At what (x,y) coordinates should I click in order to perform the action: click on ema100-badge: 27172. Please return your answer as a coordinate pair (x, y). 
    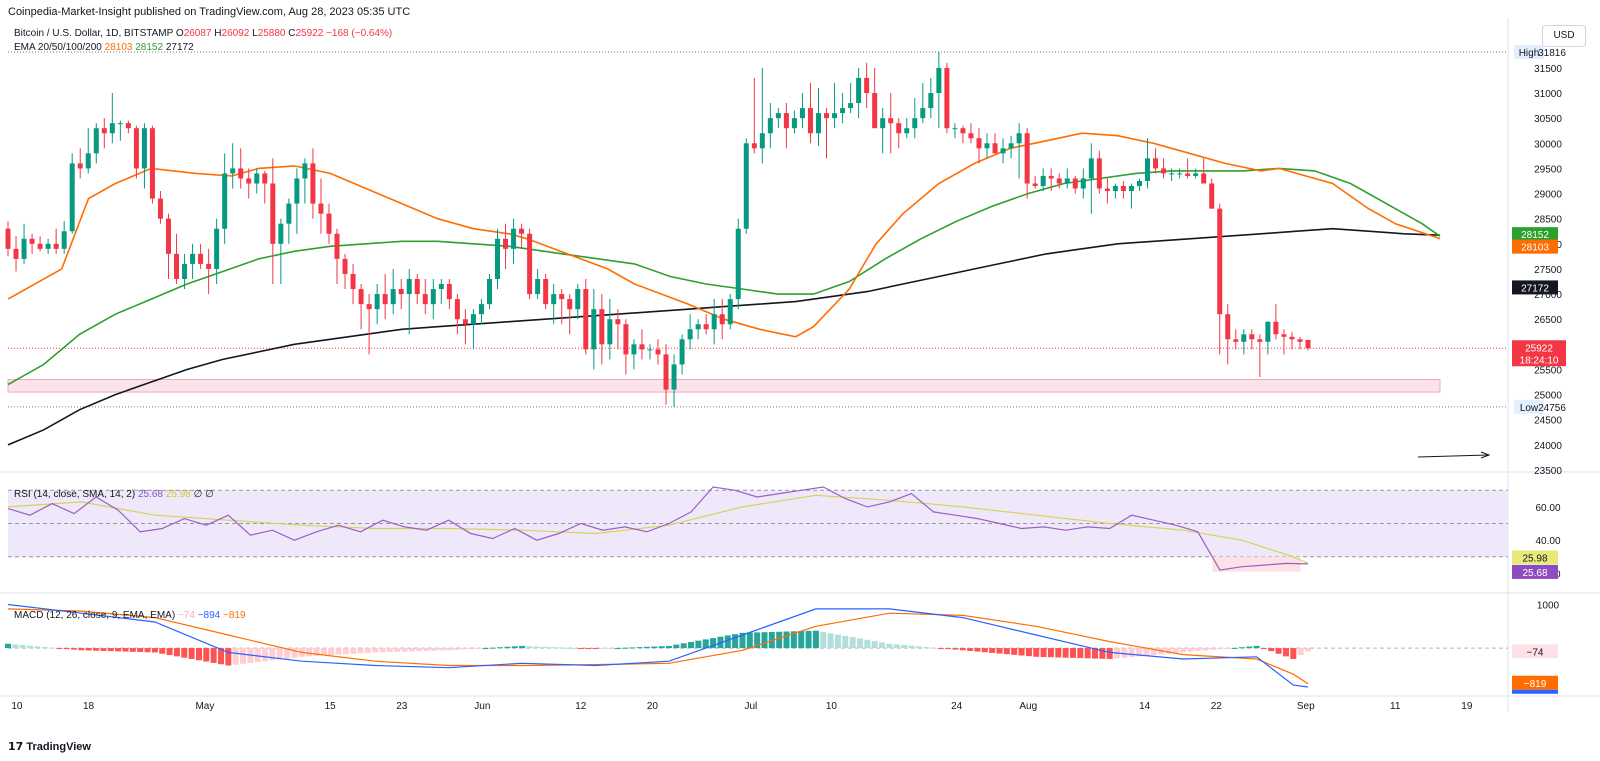
    Looking at the image, I should click on (1535, 288).